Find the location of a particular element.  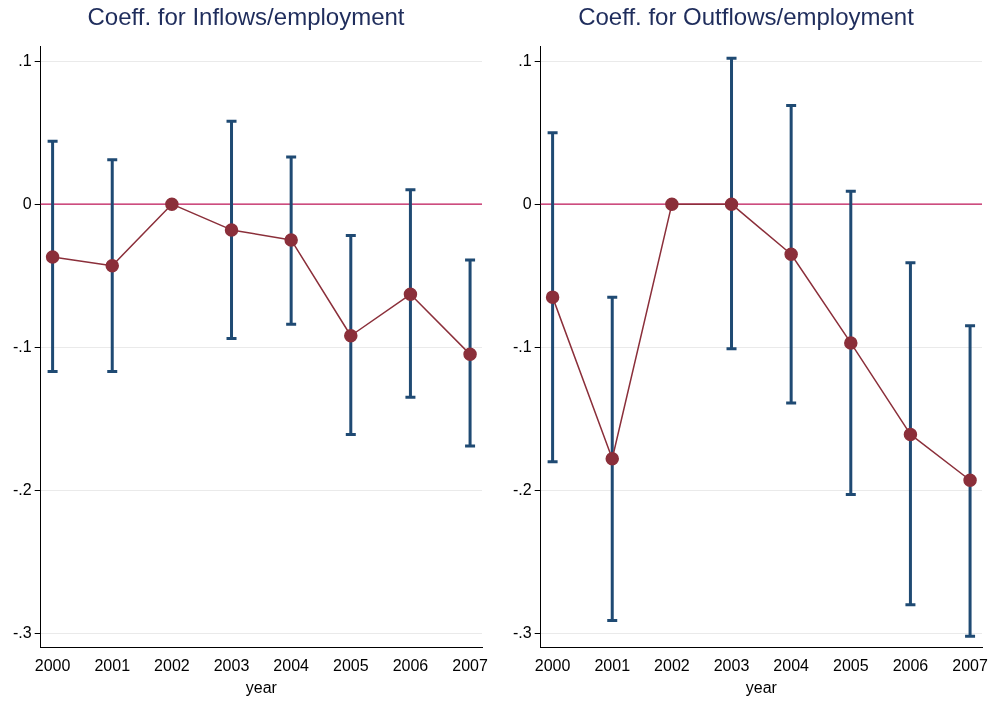

chart-title: Coeff. for Inflows/employment is located at coordinates (246, 17).